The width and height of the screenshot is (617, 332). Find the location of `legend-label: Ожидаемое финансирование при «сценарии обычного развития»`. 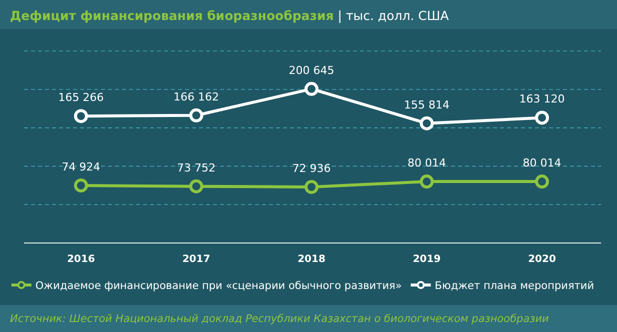

legend-label: Ожидаемое финансирование при «сценарии обычного развития» is located at coordinates (218, 286).